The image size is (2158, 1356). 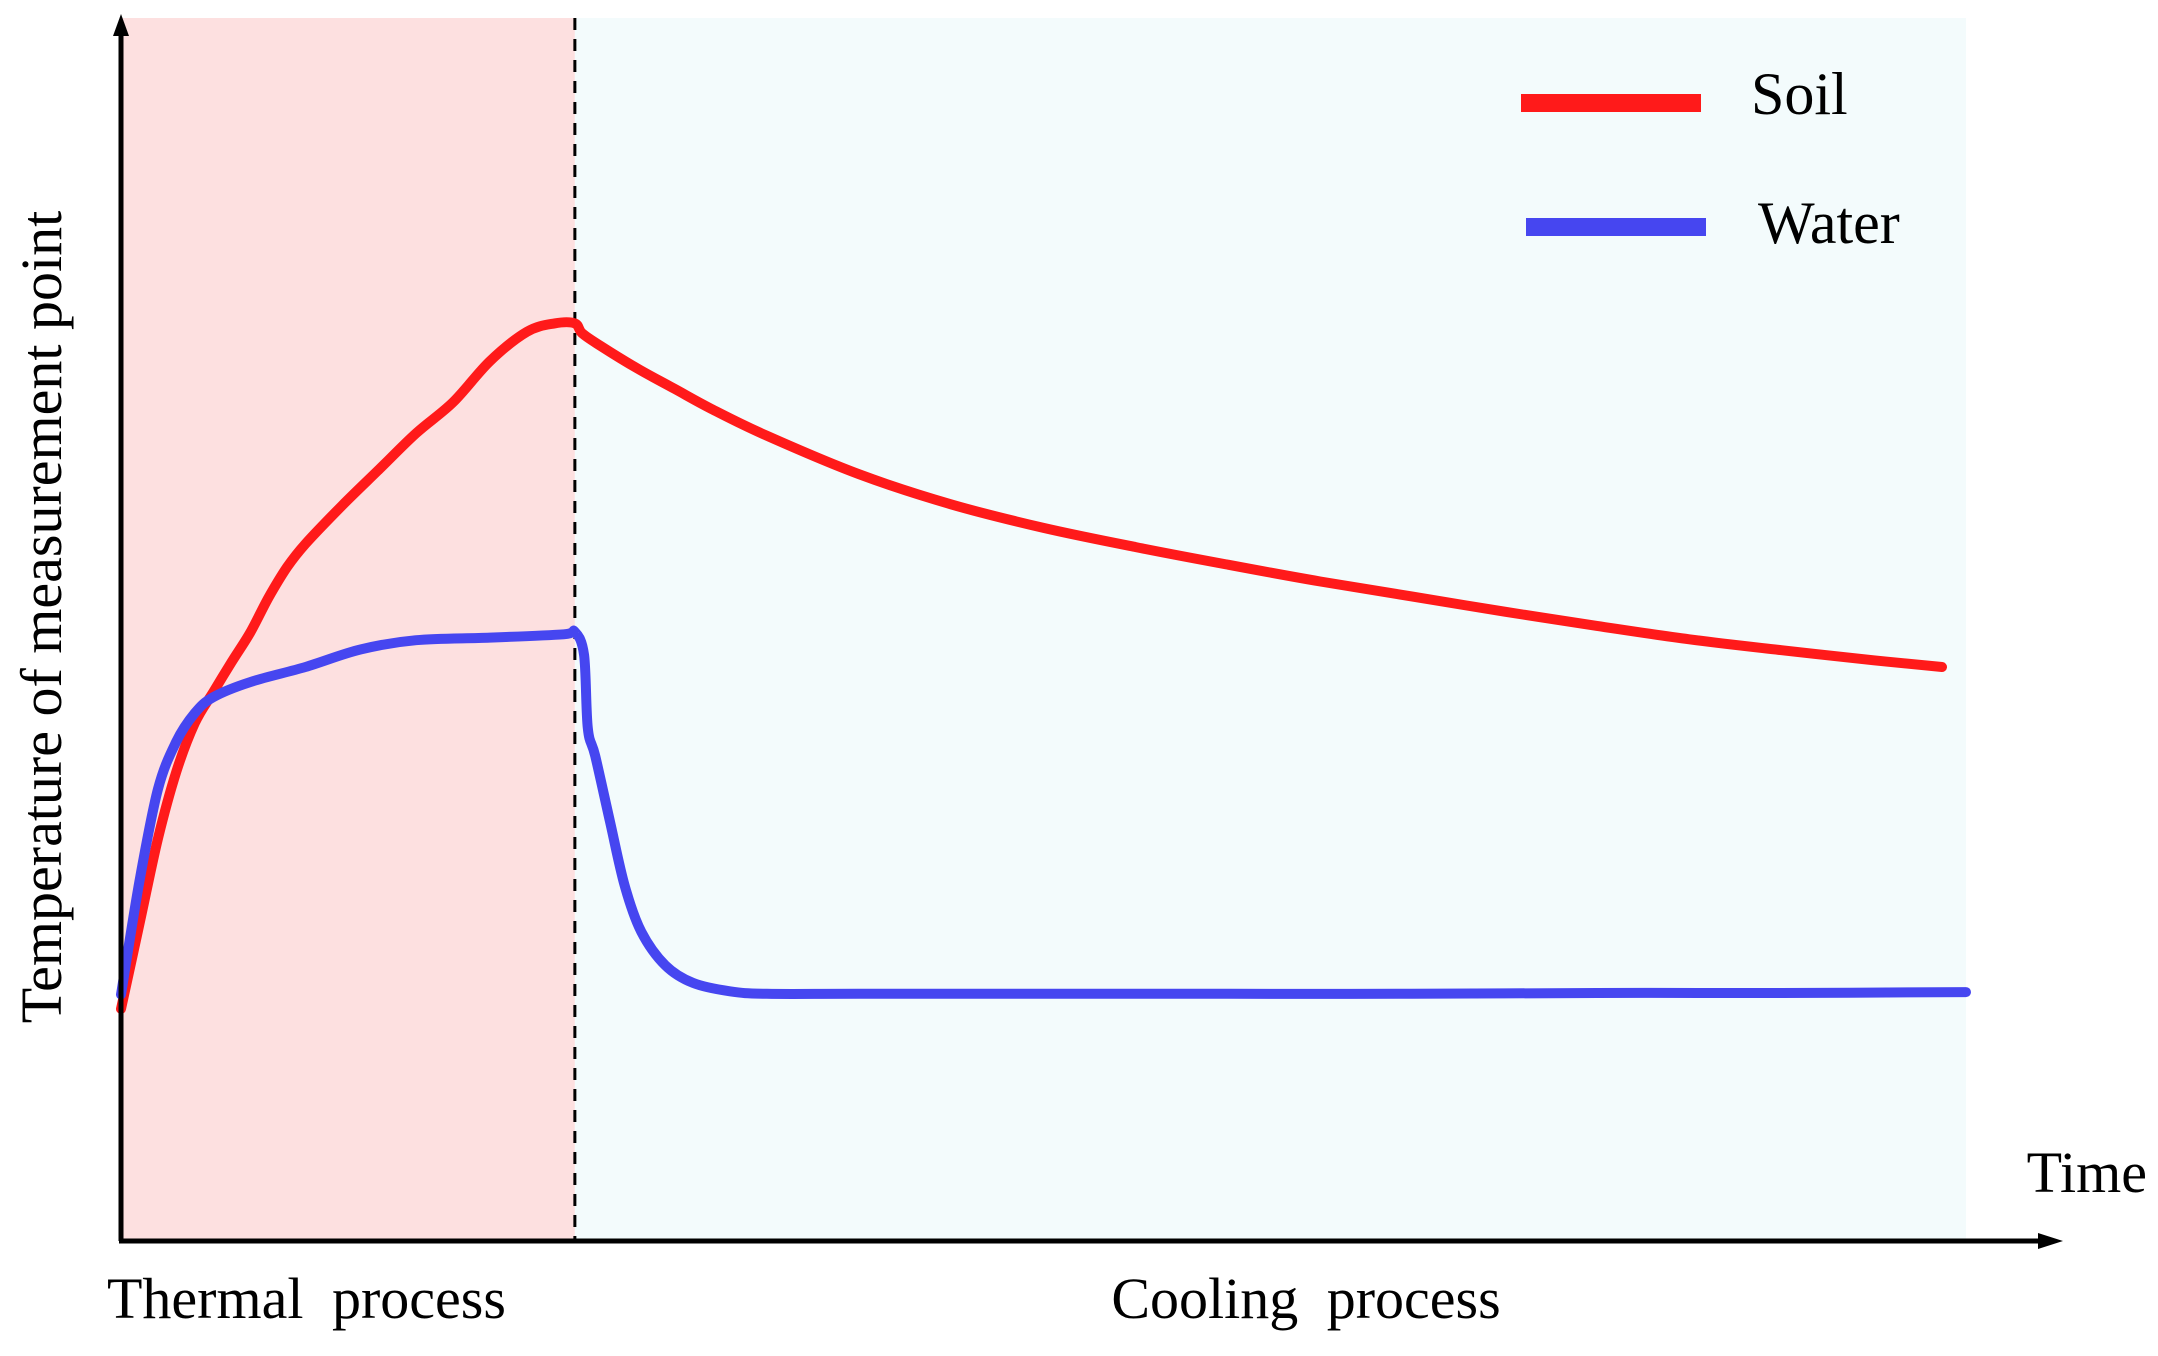 What do you see at coordinates (1829, 223) in the screenshot?
I see `legend-label-water: Water` at bounding box center [1829, 223].